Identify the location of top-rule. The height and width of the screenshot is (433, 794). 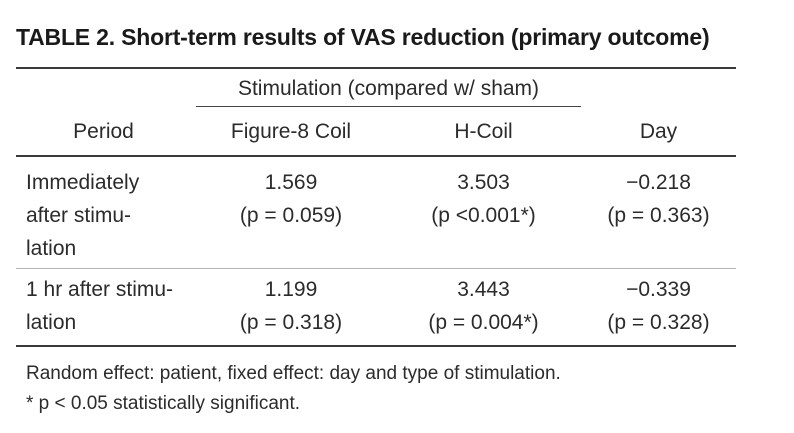
(376, 68).